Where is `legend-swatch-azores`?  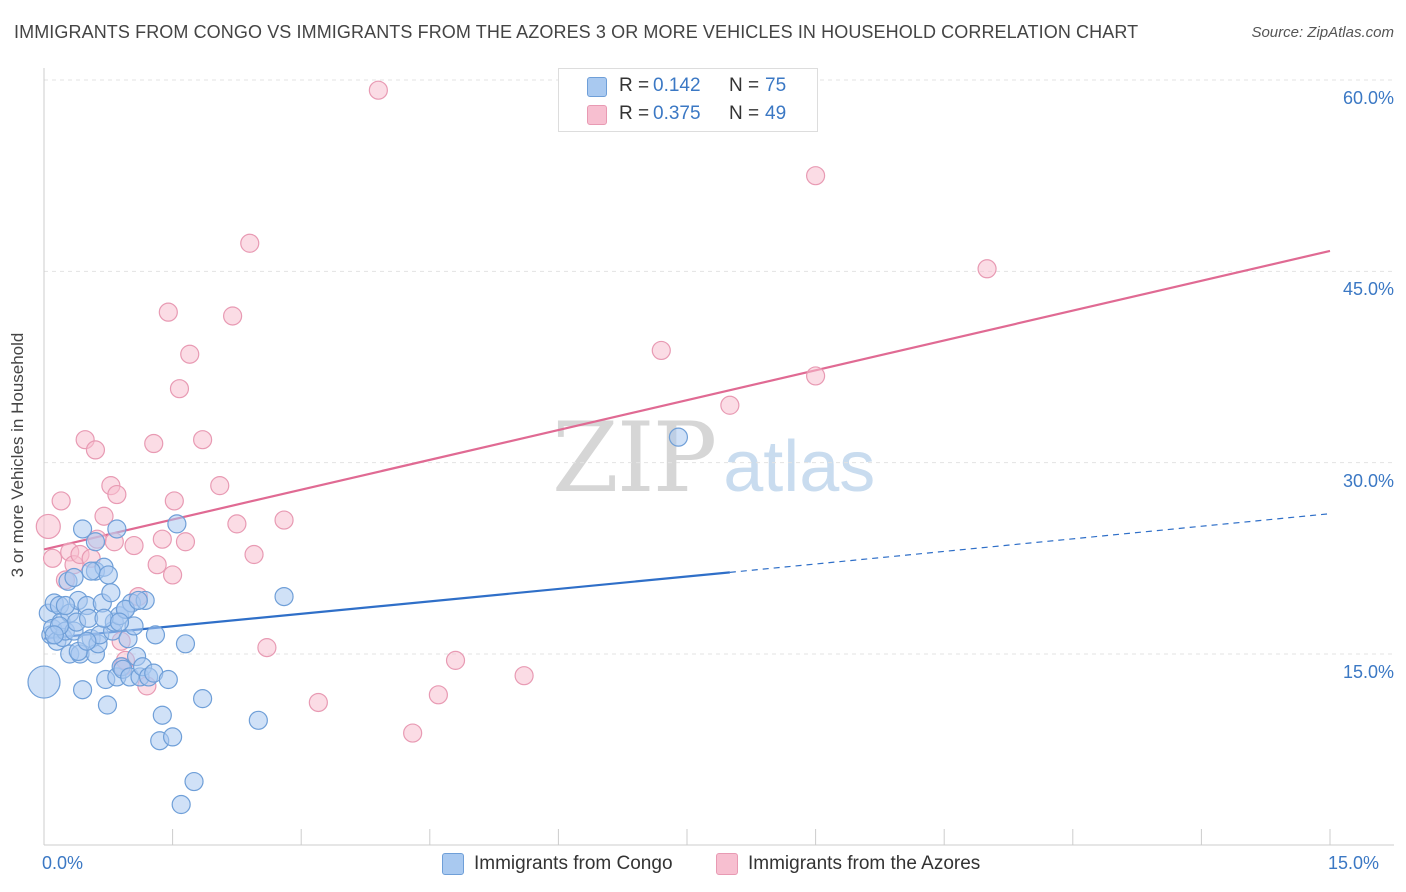
legend-swatch-azores is located at coordinates (597, 115).